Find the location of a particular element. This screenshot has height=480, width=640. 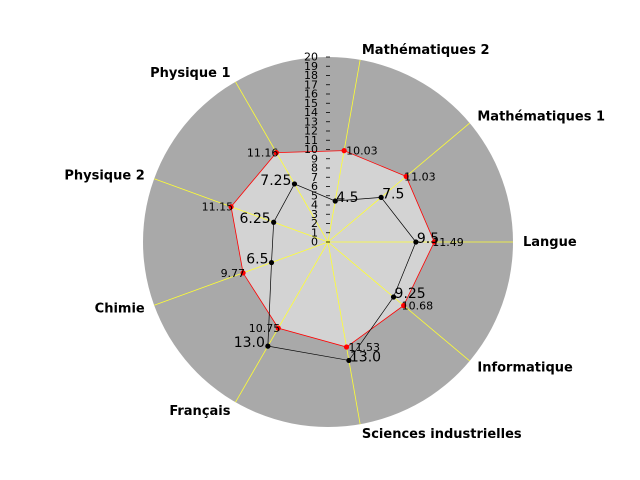

rtick-label-4: 4 is located at coordinates (314, 205).